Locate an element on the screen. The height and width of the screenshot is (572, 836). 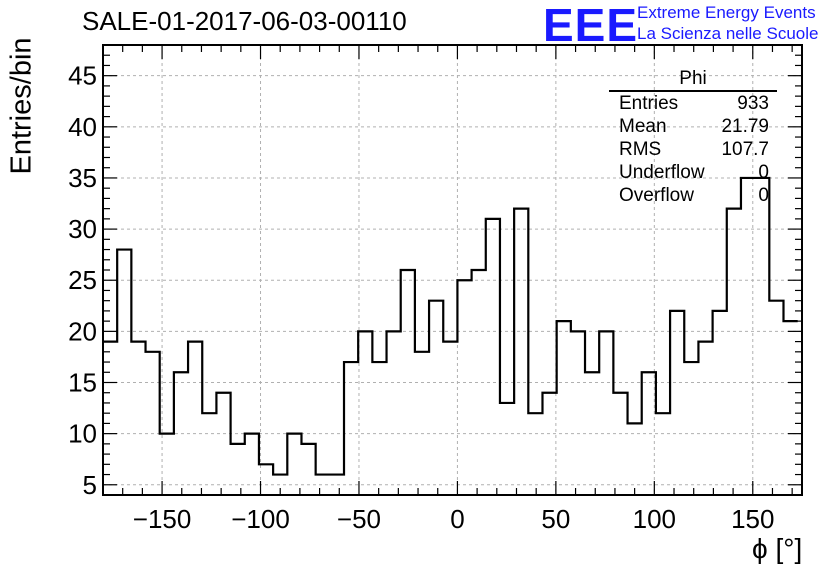
eee-logo: EEE is located at coordinates (591, 25).